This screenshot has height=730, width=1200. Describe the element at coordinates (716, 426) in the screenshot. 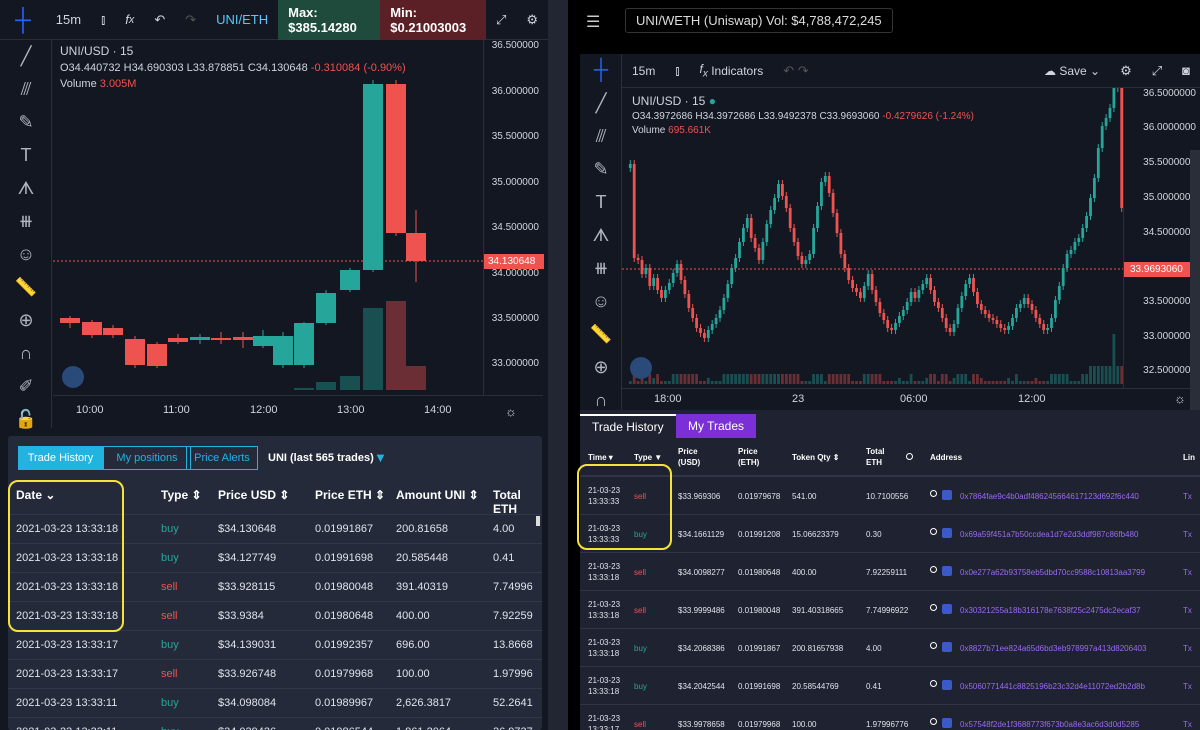

I see `tab-my-trades: My Trades` at that location.